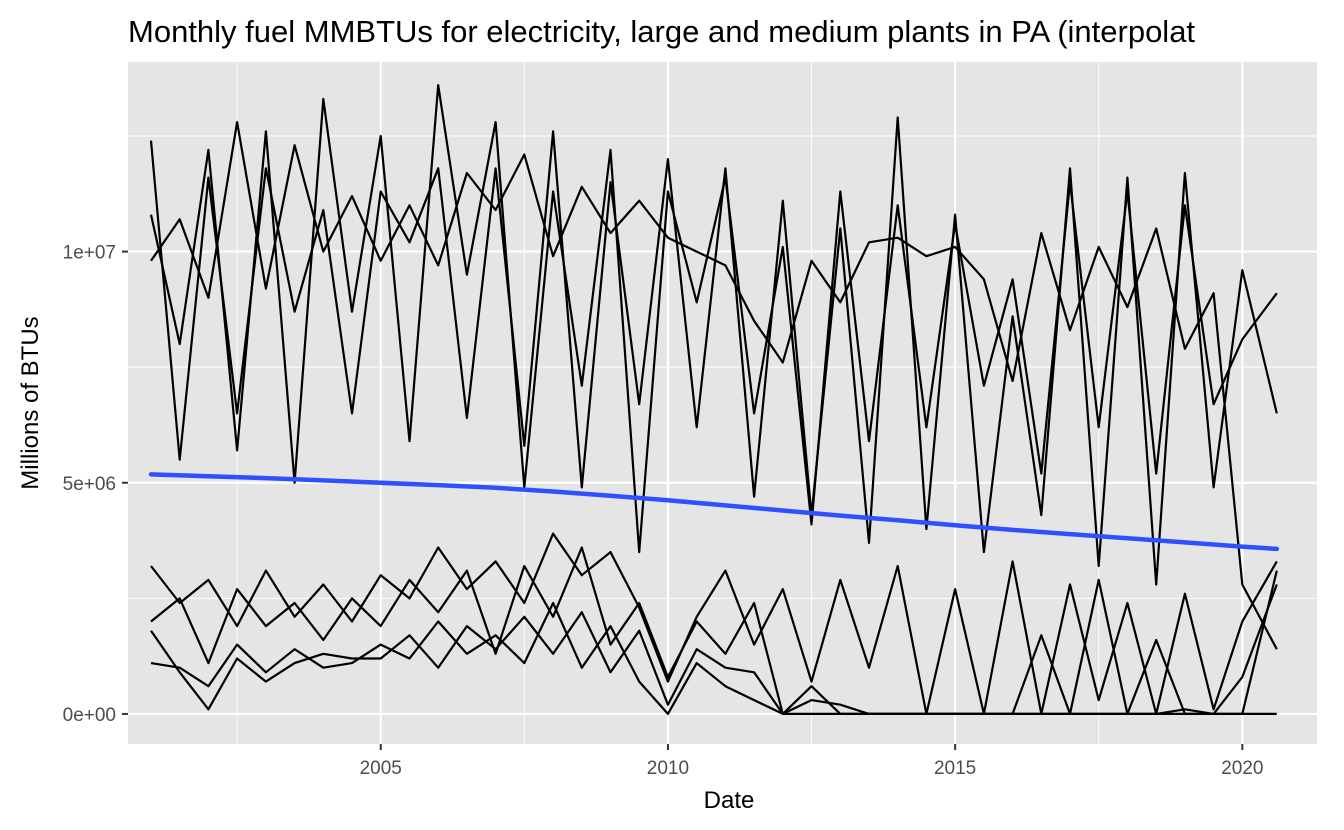 The image size is (1344, 830). Describe the element at coordinates (729, 800) in the screenshot. I see `x-axis-title: Date` at that location.